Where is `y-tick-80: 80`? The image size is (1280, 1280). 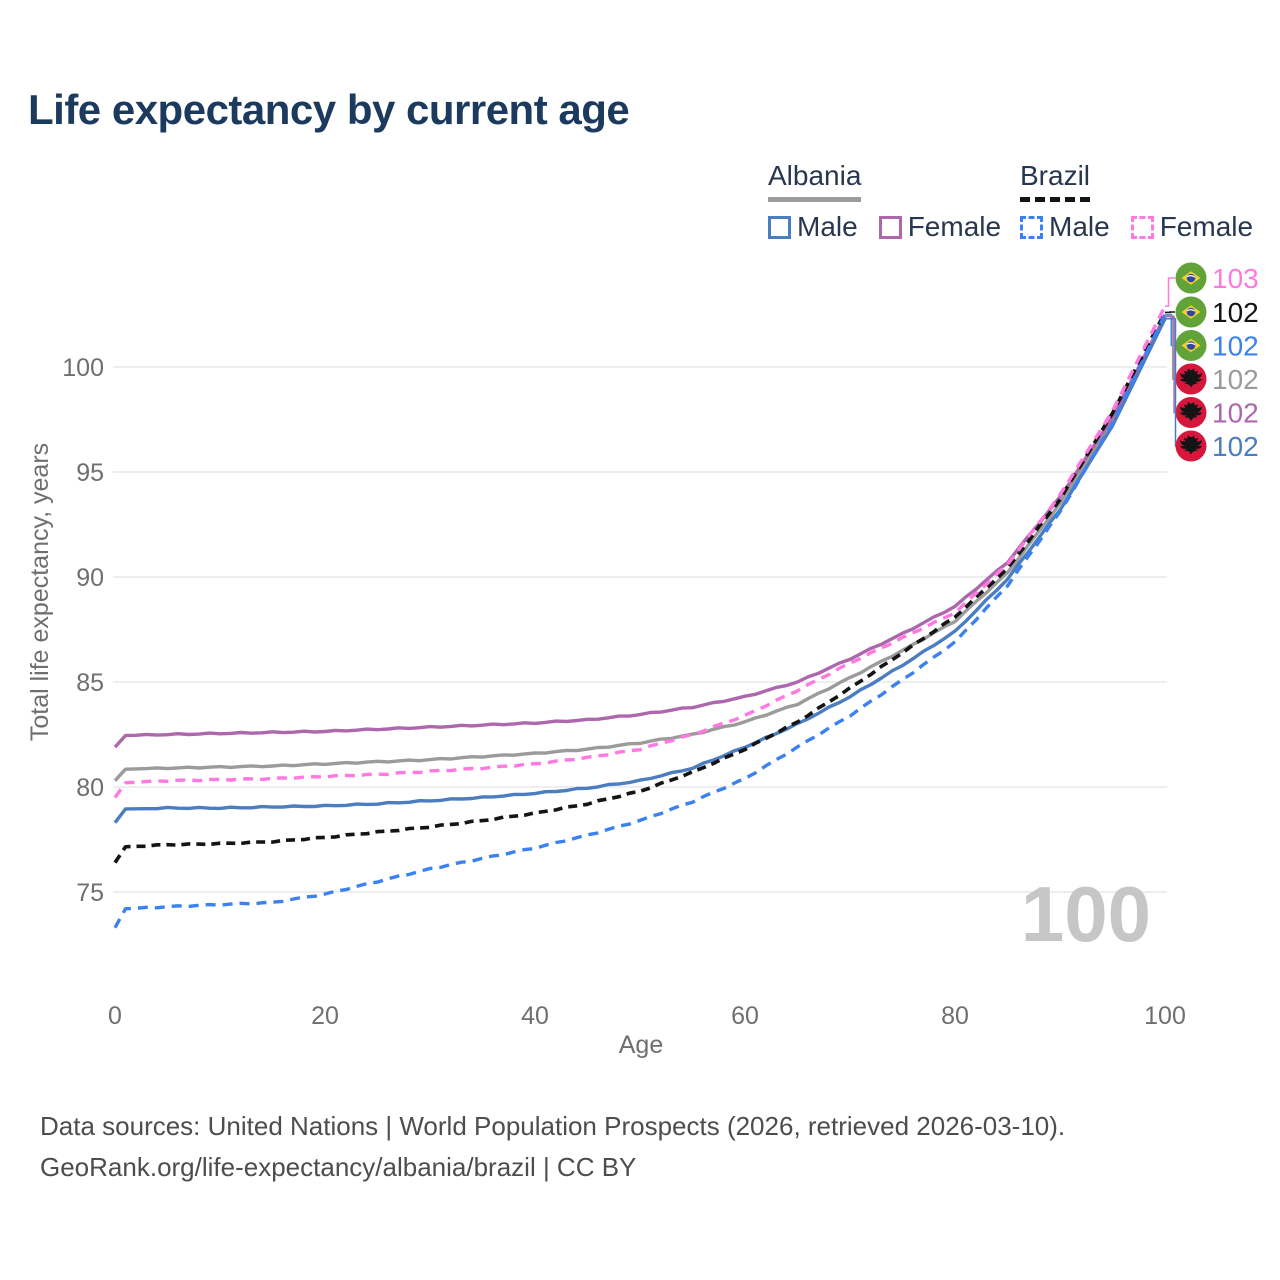 y-tick-80: 80 is located at coordinates (90, 788).